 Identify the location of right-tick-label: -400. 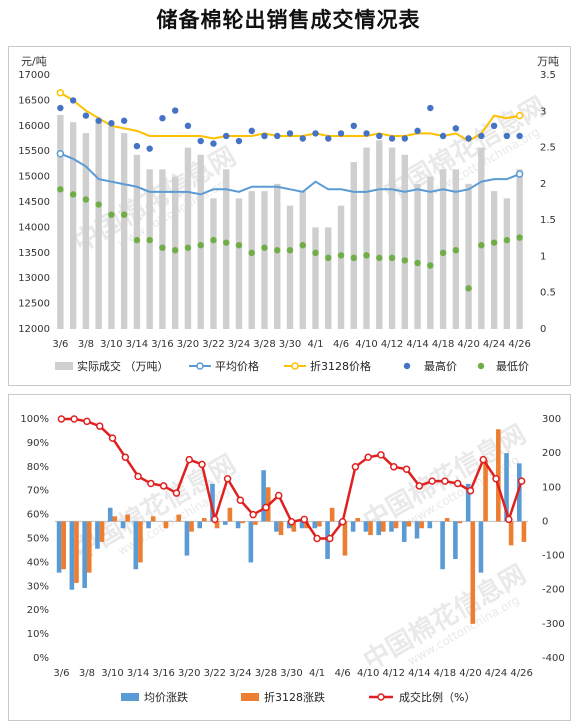
(553, 658).